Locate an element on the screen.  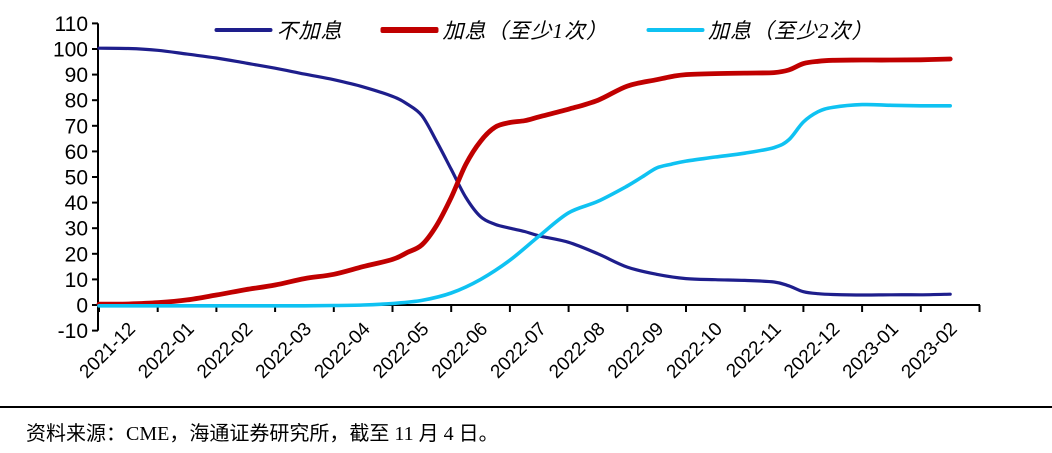
y-tick-label: 110 is located at coordinates (71, 24).